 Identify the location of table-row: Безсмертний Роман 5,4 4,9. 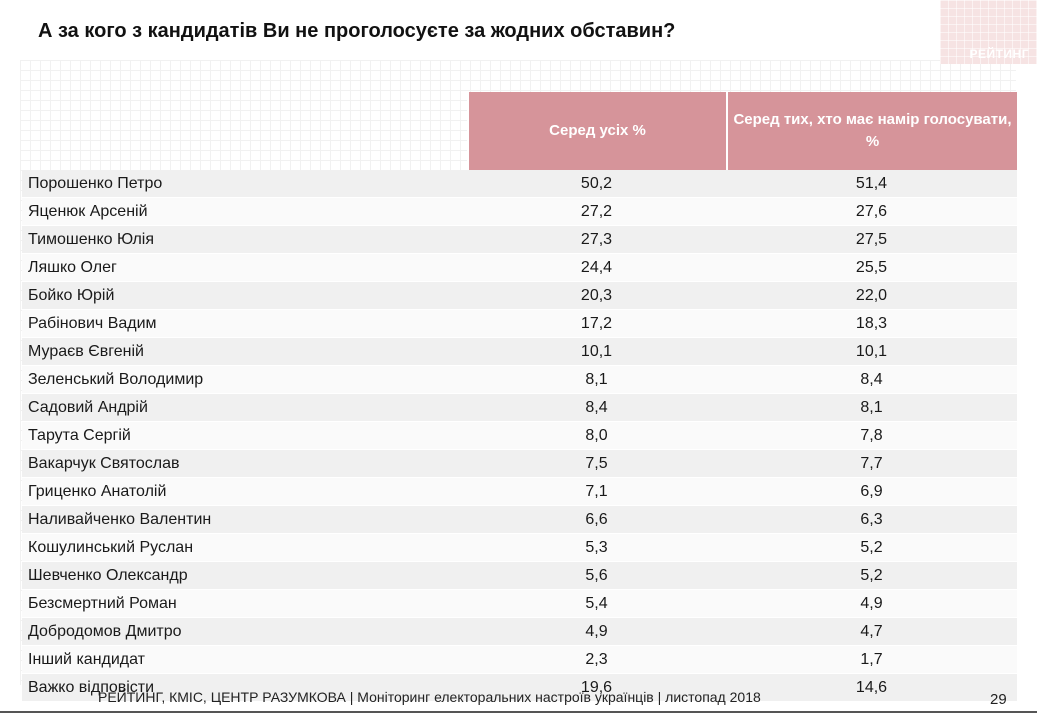
(519, 604).